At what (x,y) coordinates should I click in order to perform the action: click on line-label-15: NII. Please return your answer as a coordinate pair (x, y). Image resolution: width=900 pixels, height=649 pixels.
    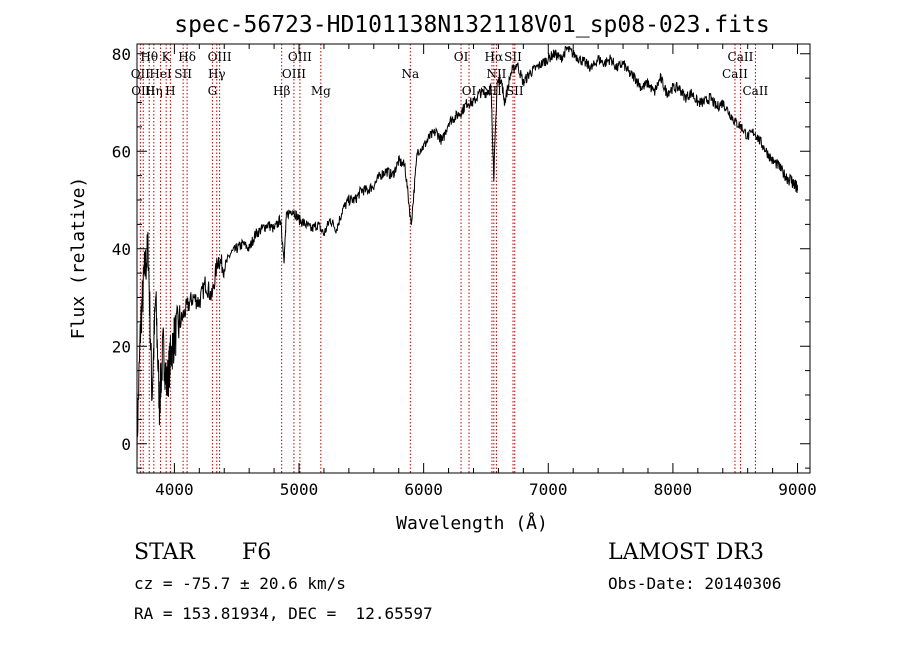
    Looking at the image, I should click on (496, 74).